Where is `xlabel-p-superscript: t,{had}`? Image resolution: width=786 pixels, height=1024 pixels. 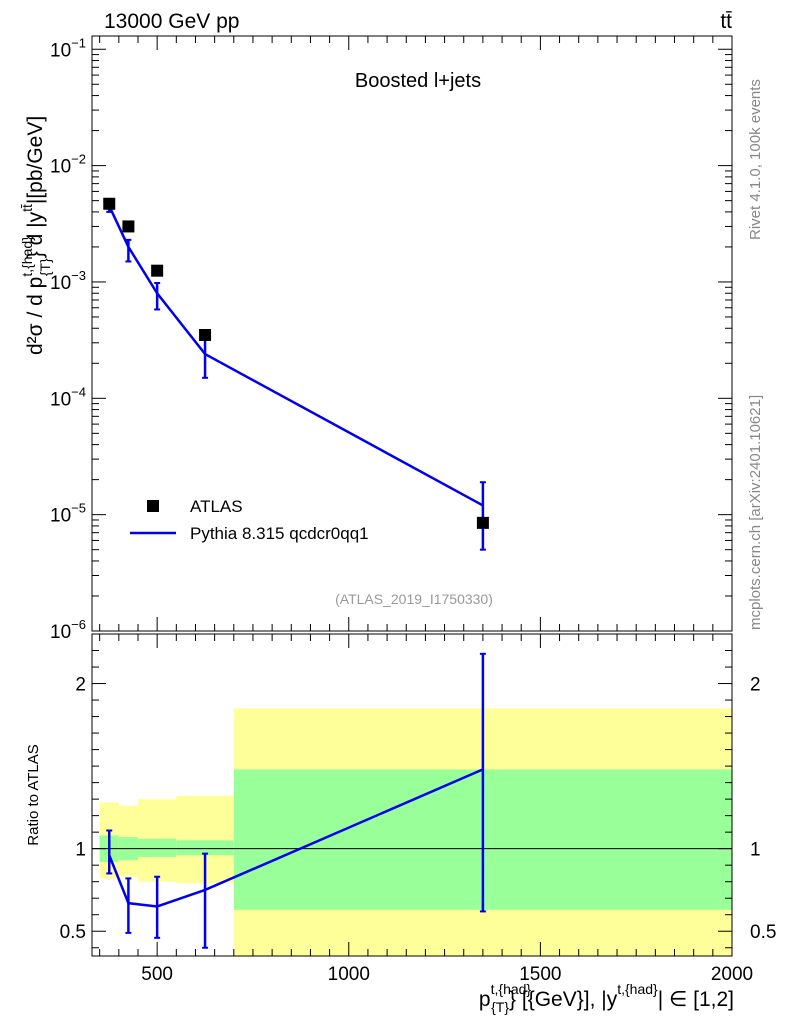 xlabel-p-superscript: t,{had} is located at coordinates (511, 989).